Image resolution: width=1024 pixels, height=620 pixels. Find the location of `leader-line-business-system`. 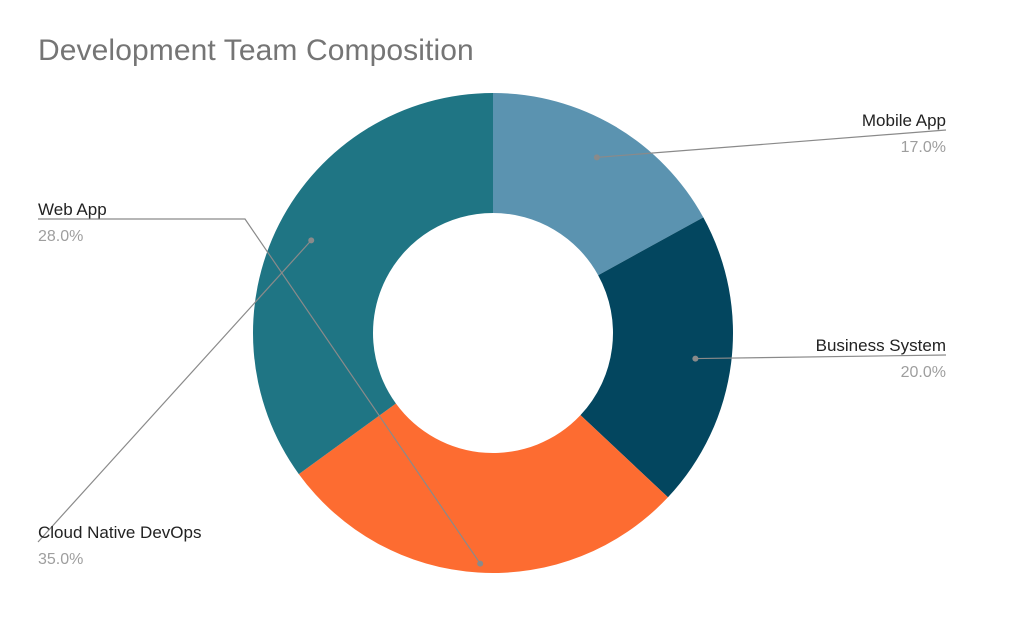

leader-line-business-system is located at coordinates (821, 357).